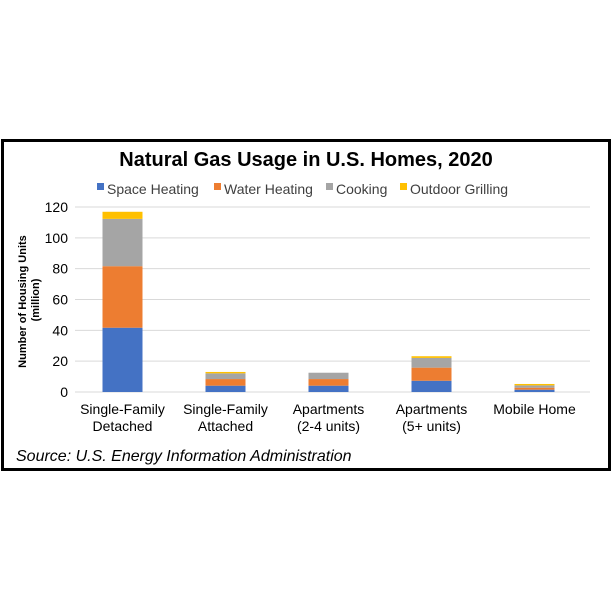 This screenshot has height=612, width=612. I want to click on y-axis-label: Number of Housing Units (million), so click(29, 300).